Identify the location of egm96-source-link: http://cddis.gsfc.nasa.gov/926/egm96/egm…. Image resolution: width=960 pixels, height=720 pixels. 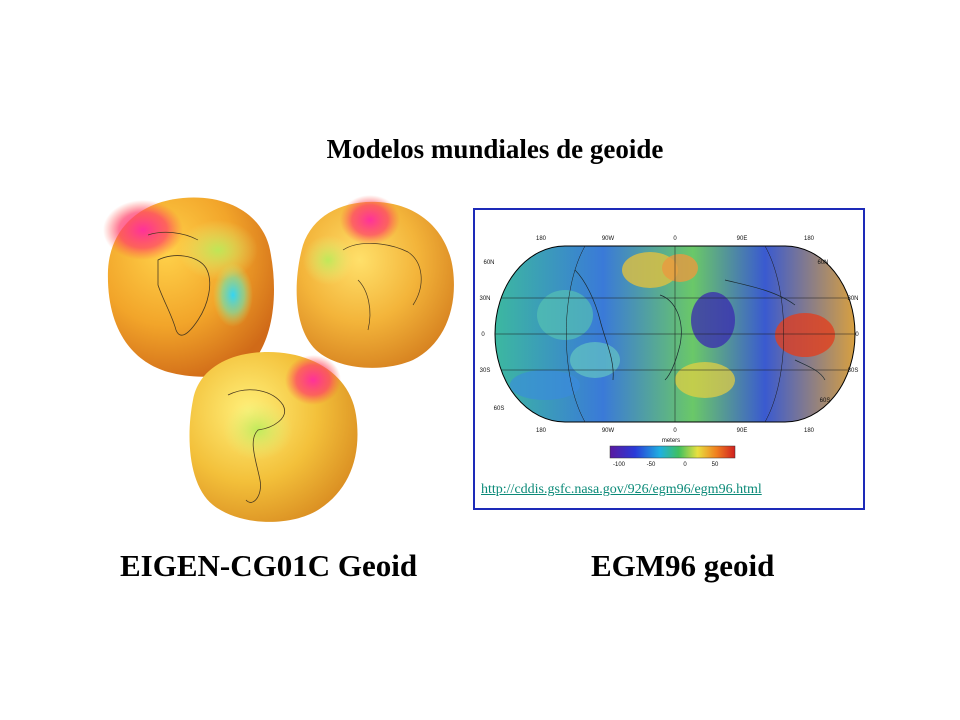
(621, 489).